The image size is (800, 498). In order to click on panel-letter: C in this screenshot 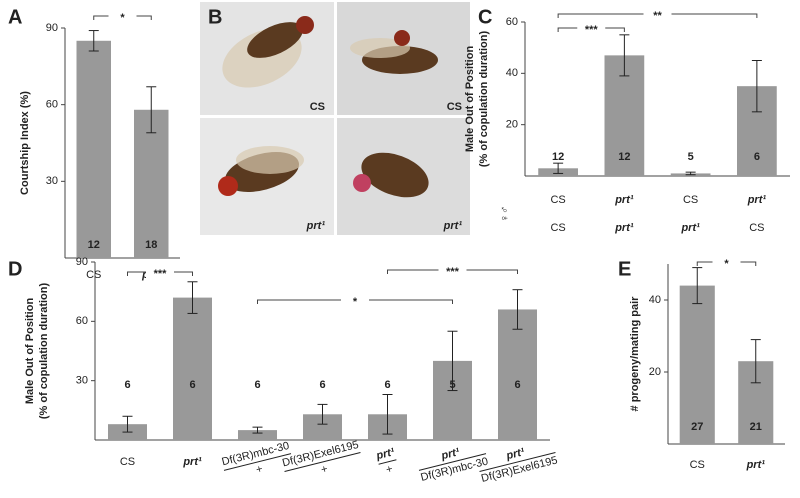, I will do `click(485, 17)`.